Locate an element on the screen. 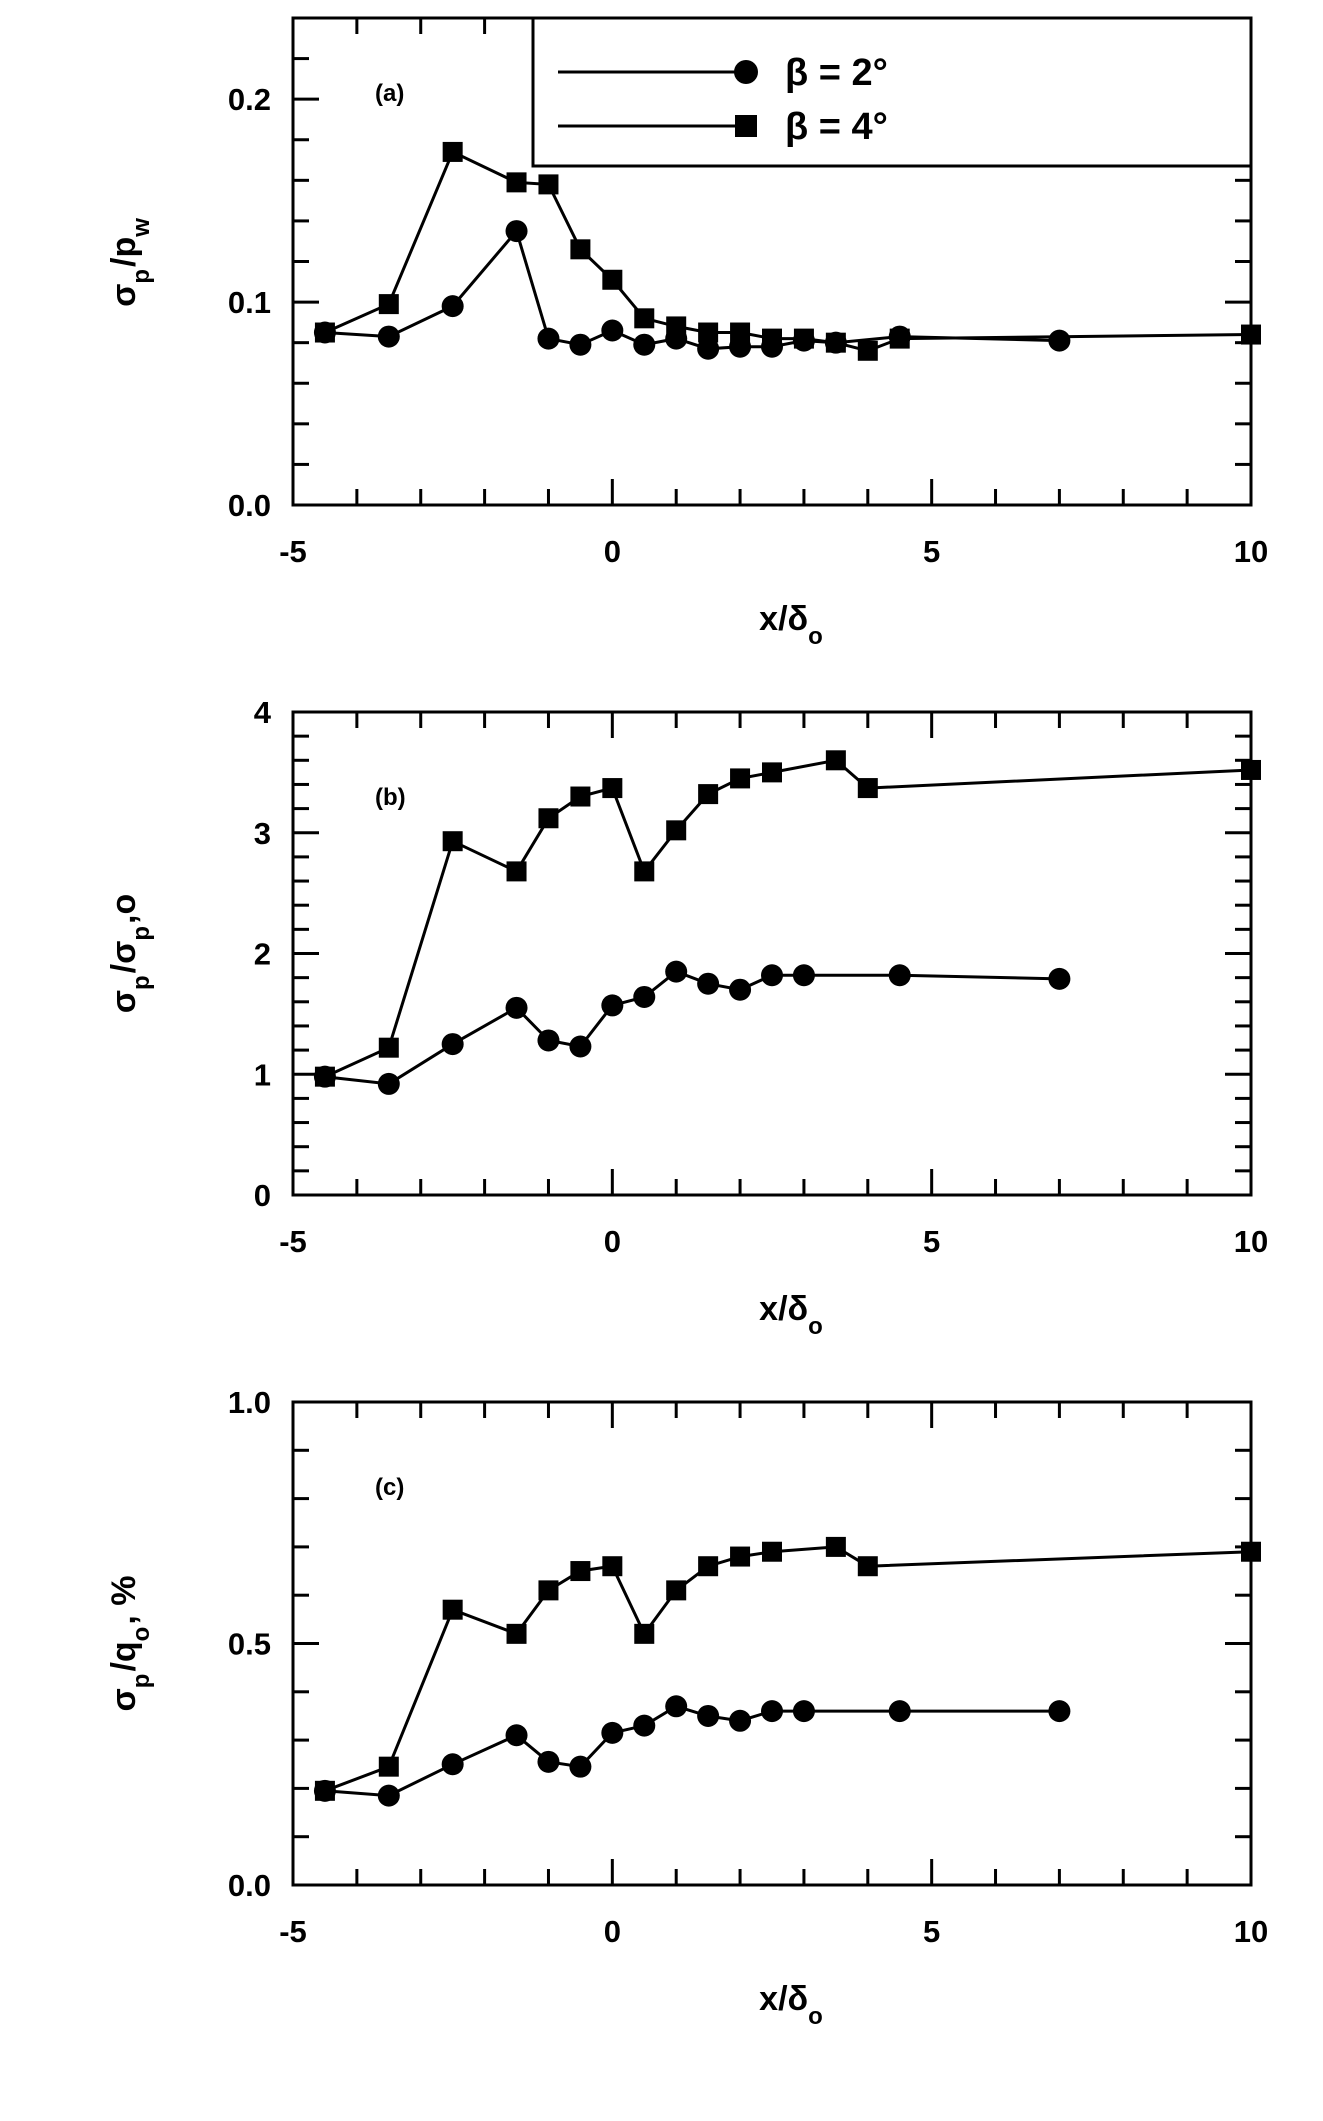  x-tick-label: -5 is located at coordinates (293, 1931).